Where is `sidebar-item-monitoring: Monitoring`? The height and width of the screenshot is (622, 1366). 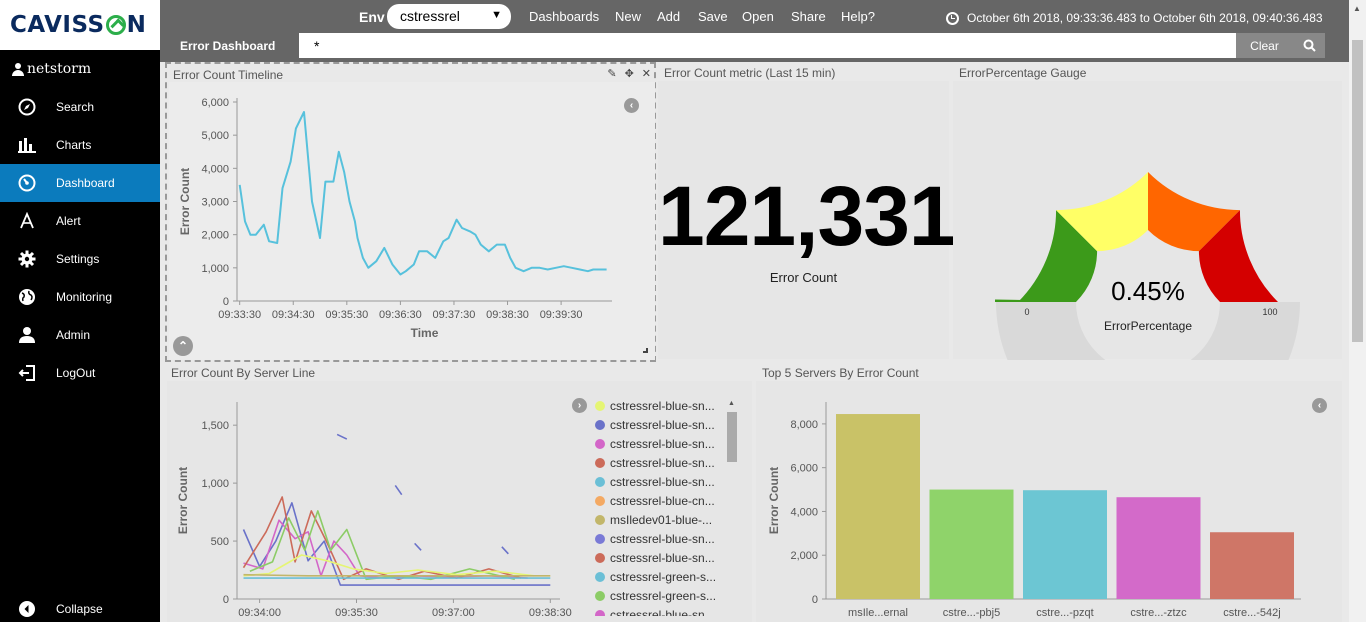
sidebar-item-monitoring: Monitoring is located at coordinates (80, 297).